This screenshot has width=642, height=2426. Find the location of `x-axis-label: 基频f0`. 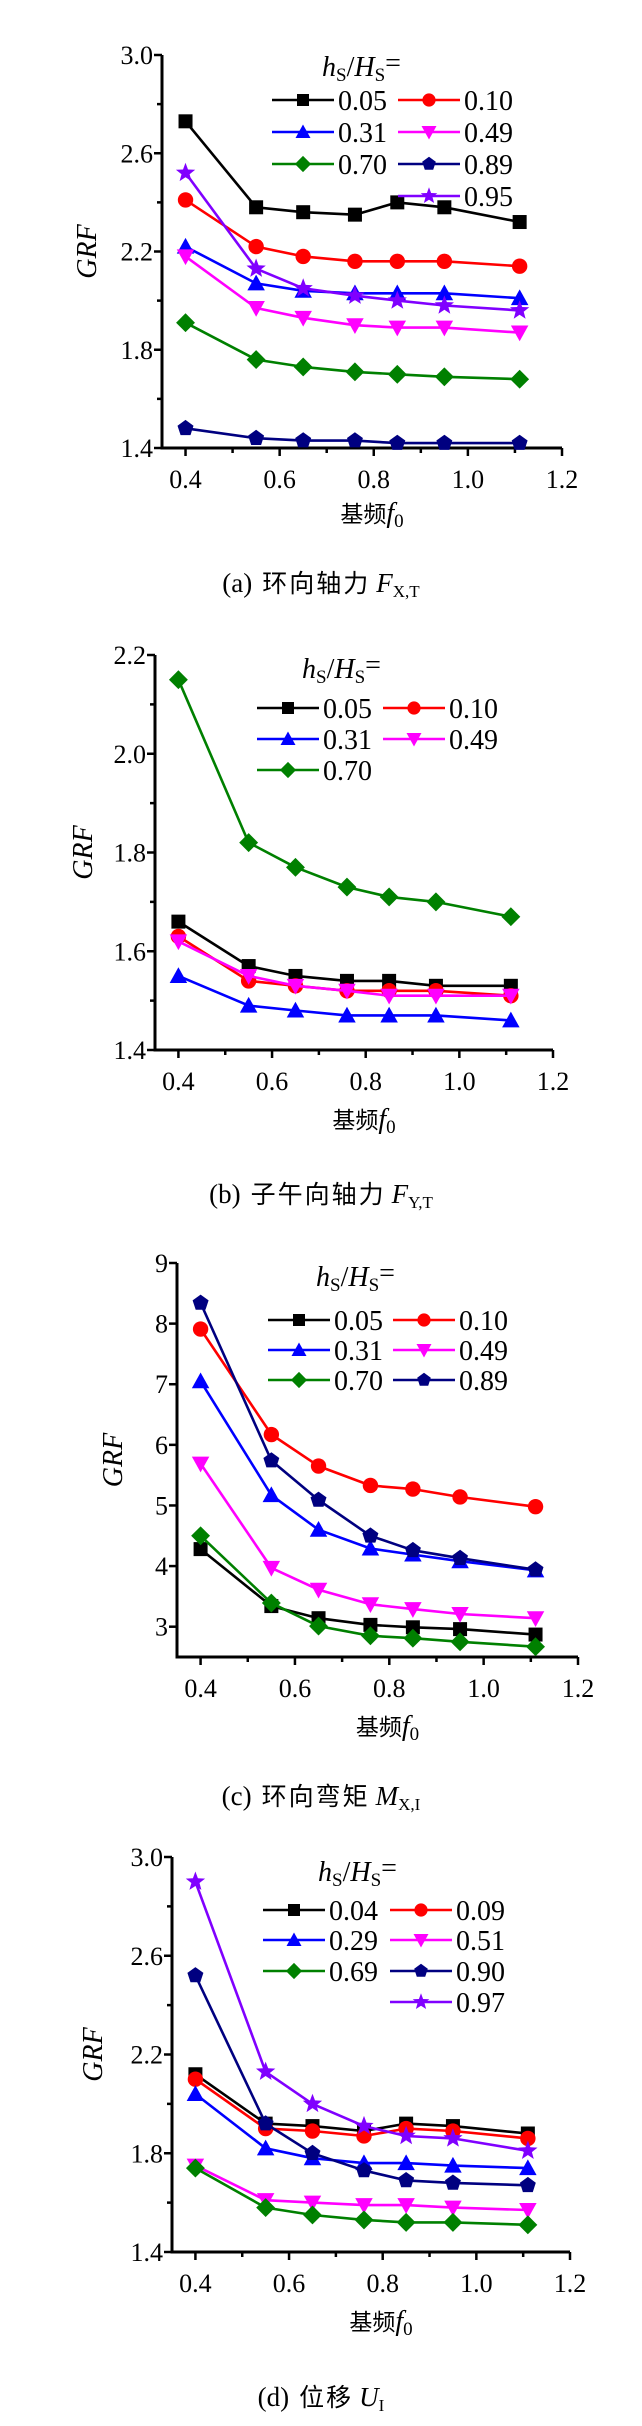

x-axis-label: 基频f0 is located at coordinates (387, 1728).